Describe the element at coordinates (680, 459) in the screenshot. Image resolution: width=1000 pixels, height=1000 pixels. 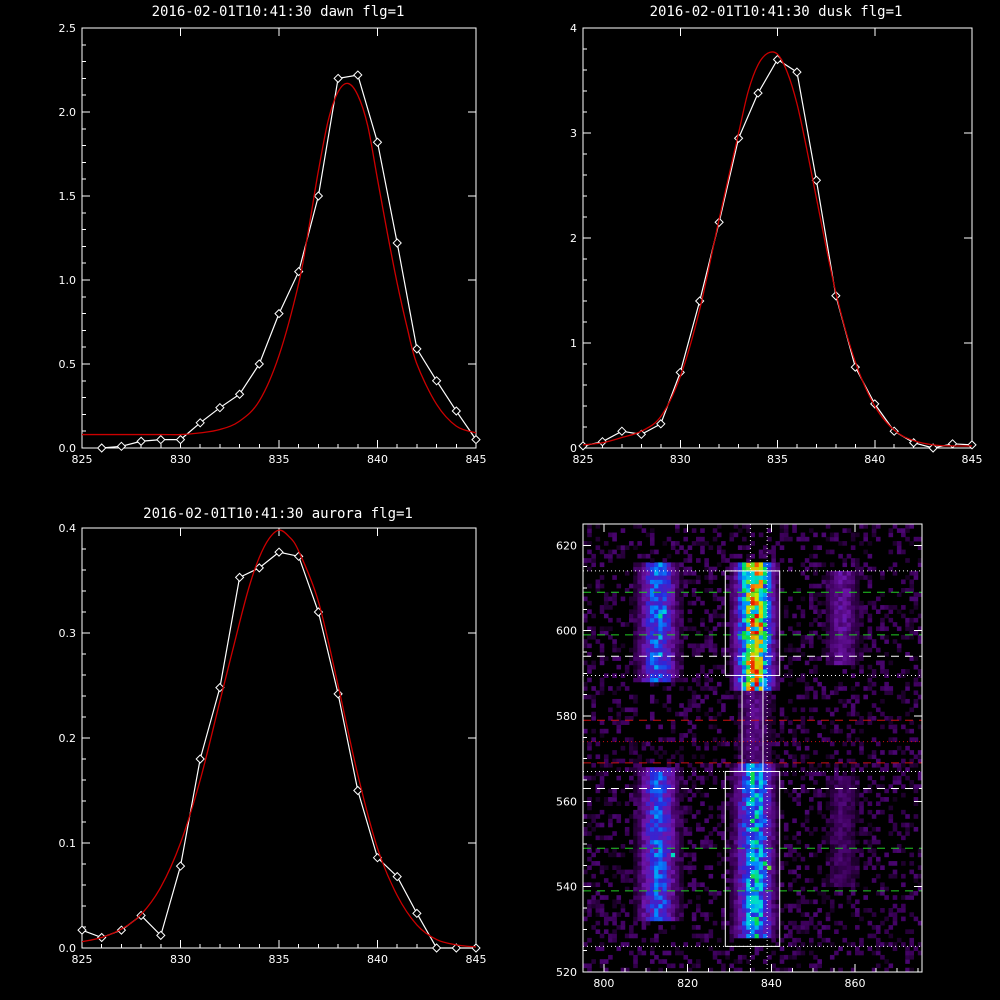
I see `x-tick-label: 830` at that location.